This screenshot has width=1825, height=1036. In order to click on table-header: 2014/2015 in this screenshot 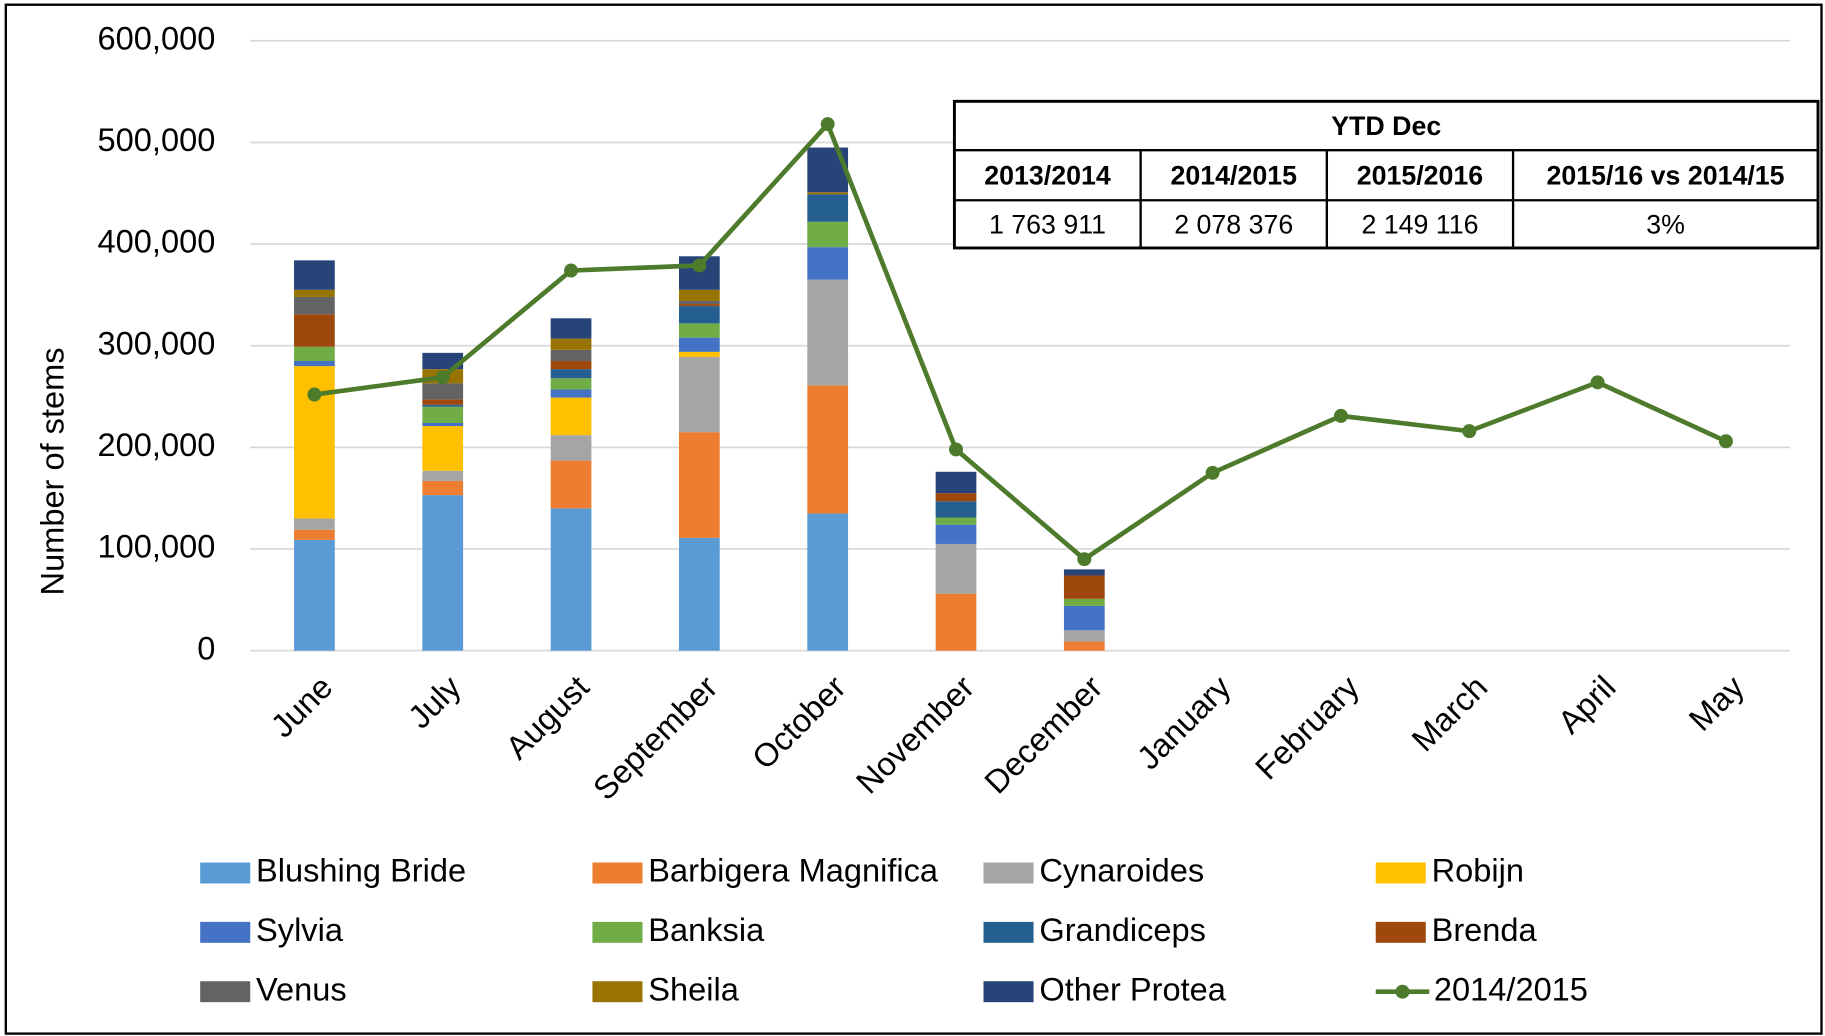, I will do `click(1234, 176)`.